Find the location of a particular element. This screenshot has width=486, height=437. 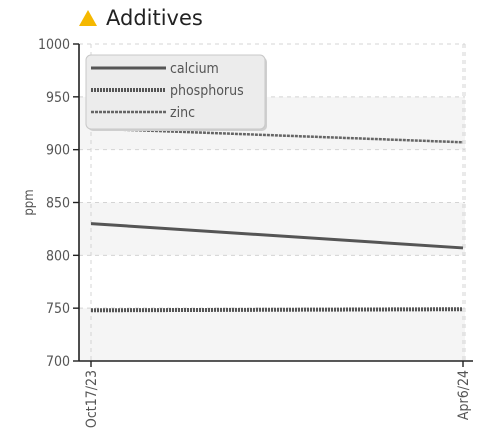

y-tick-label: 700 is located at coordinates (58, 362).